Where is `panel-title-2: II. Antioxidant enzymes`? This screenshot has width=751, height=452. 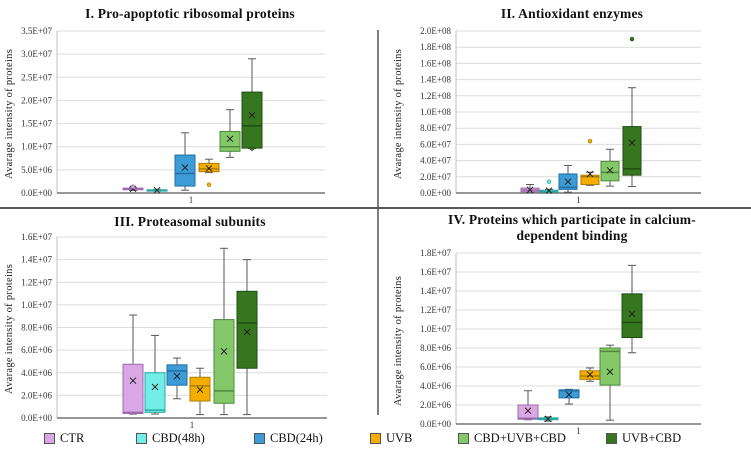 panel-title-2: II. Antioxidant enzymes is located at coordinates (572, 13).